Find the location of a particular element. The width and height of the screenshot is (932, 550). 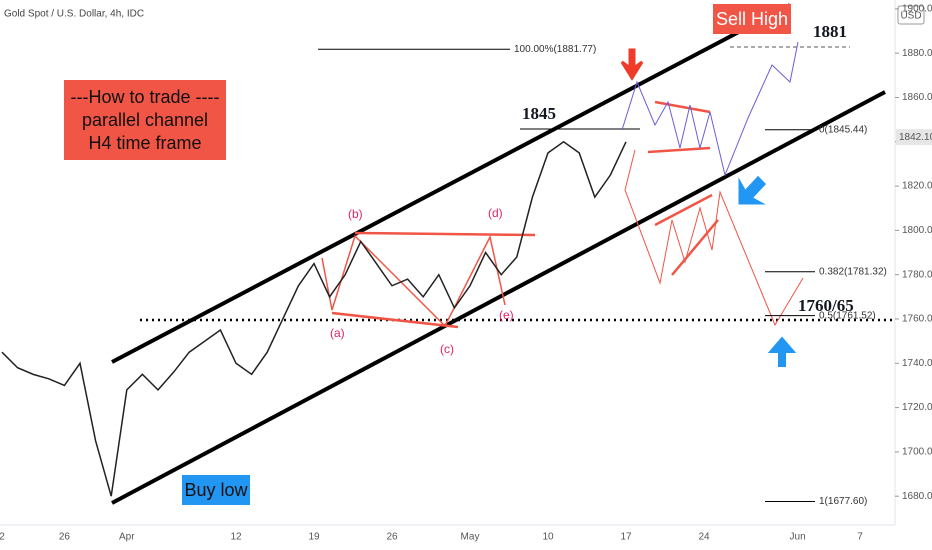

fib-label: 0.5(1761.52) is located at coordinates (847, 315).